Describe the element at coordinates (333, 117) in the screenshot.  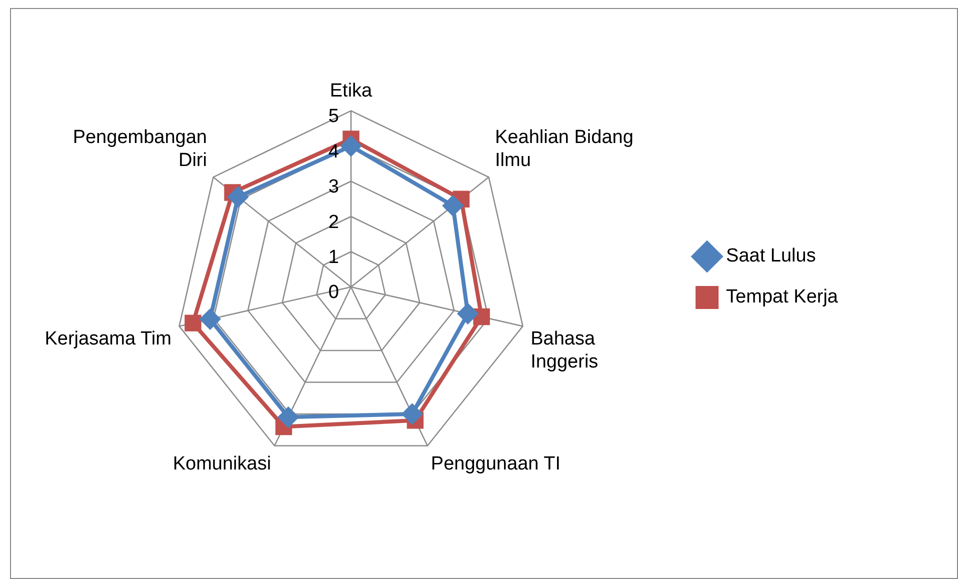
I see `y-tick-label: 5` at that location.